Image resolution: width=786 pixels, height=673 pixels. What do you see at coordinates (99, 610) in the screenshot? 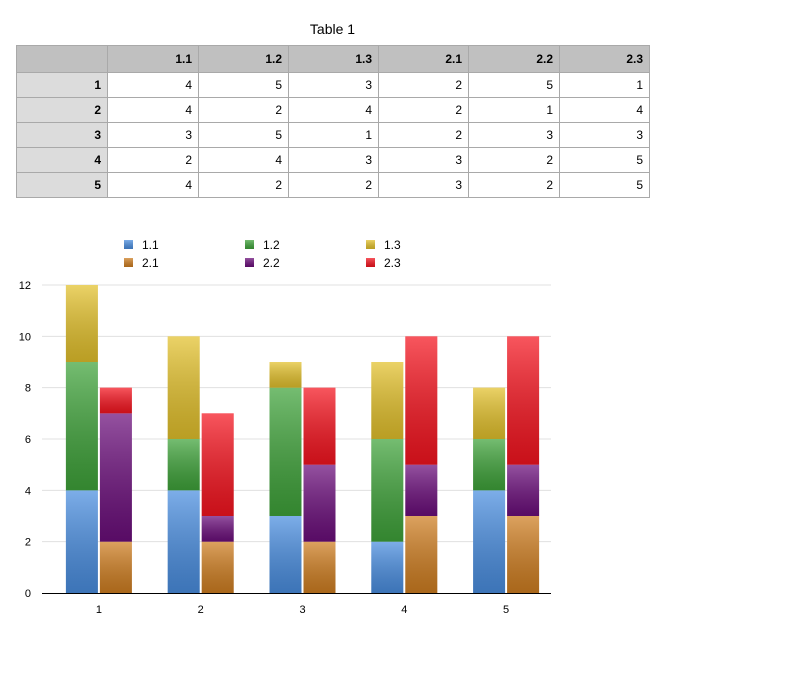
I see `x-tick-label: 1` at bounding box center [99, 610].